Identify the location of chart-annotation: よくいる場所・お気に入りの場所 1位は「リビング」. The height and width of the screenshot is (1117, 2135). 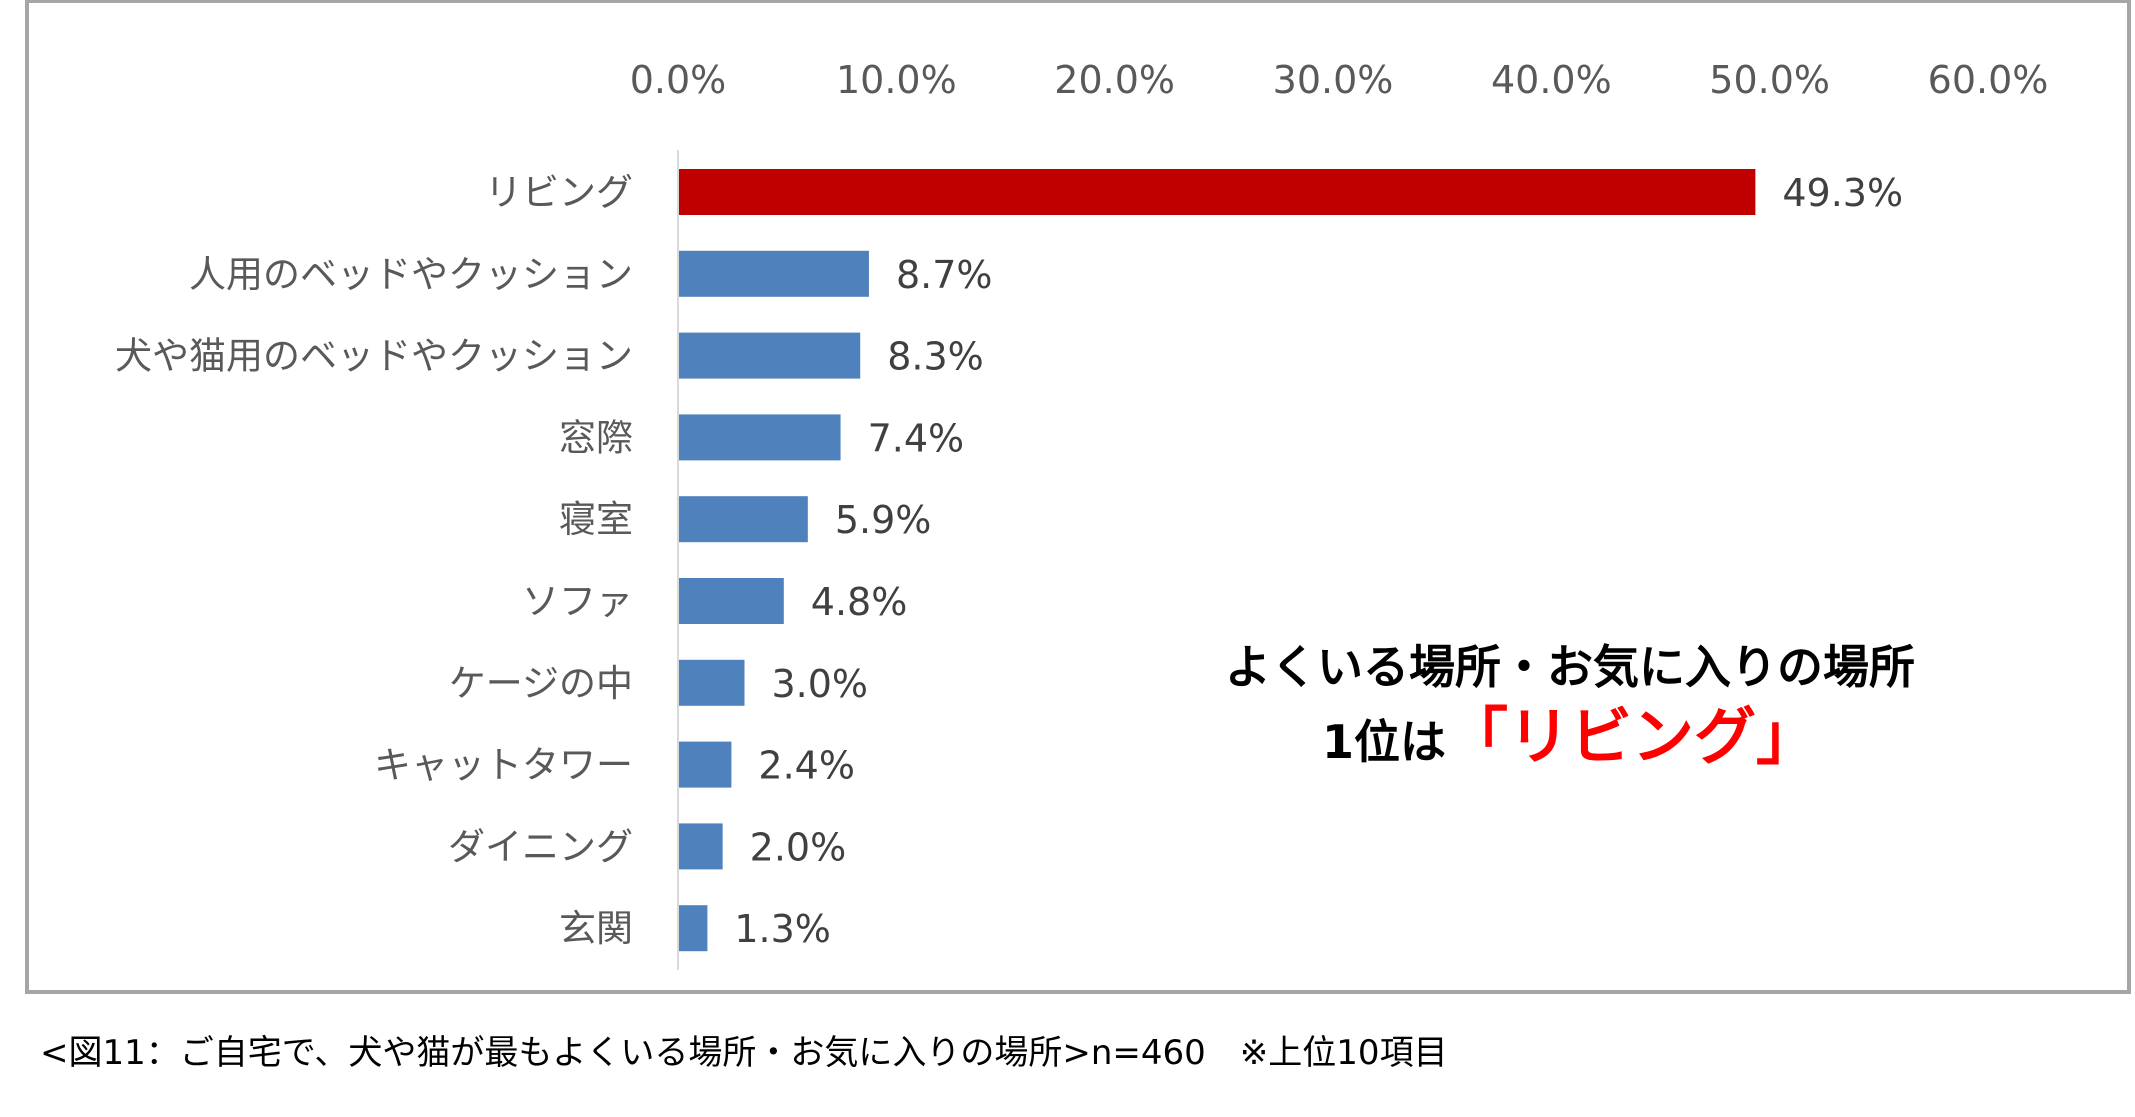
(1570, 707).